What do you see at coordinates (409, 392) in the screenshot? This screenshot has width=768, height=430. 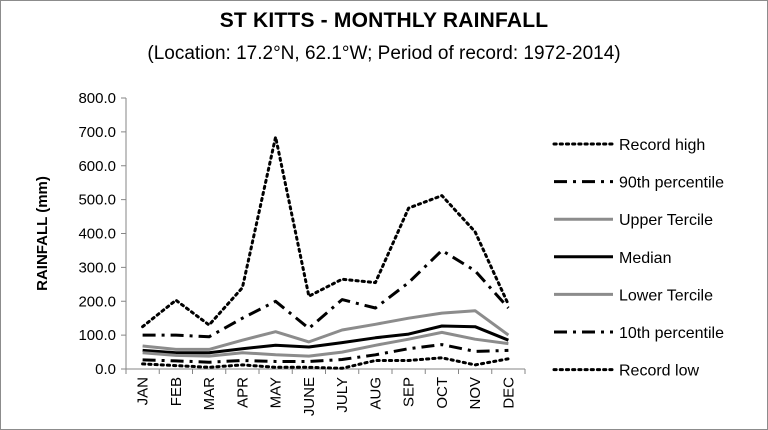 I see `x-tick-label: SEP` at bounding box center [409, 392].